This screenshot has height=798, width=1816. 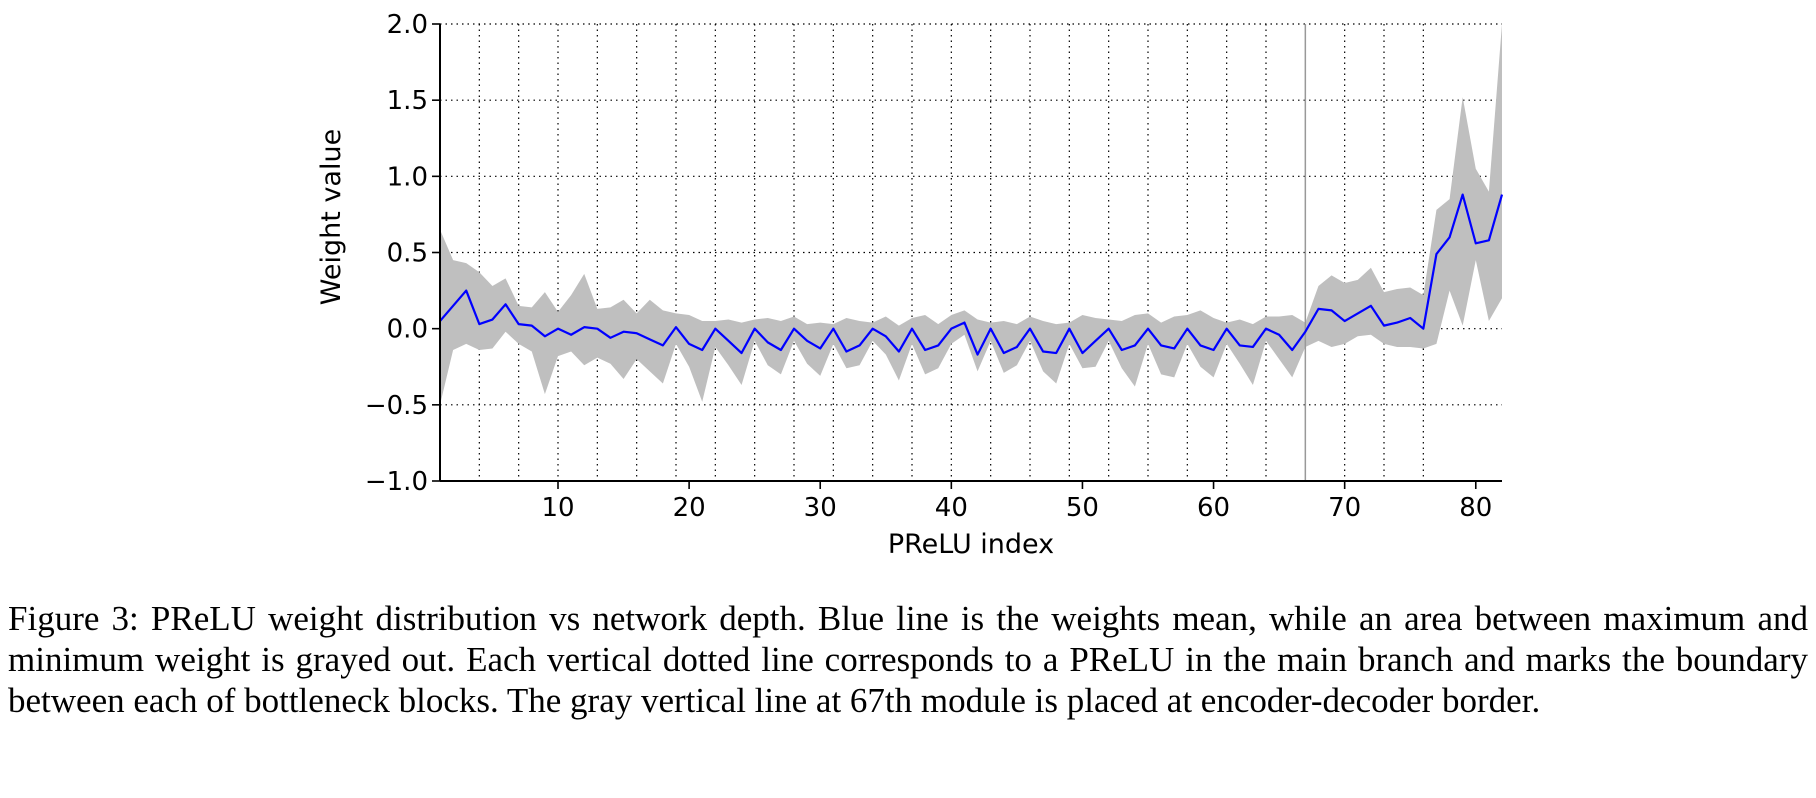 What do you see at coordinates (1213, 508) in the screenshot?
I see `x-tick-label: 60` at bounding box center [1213, 508].